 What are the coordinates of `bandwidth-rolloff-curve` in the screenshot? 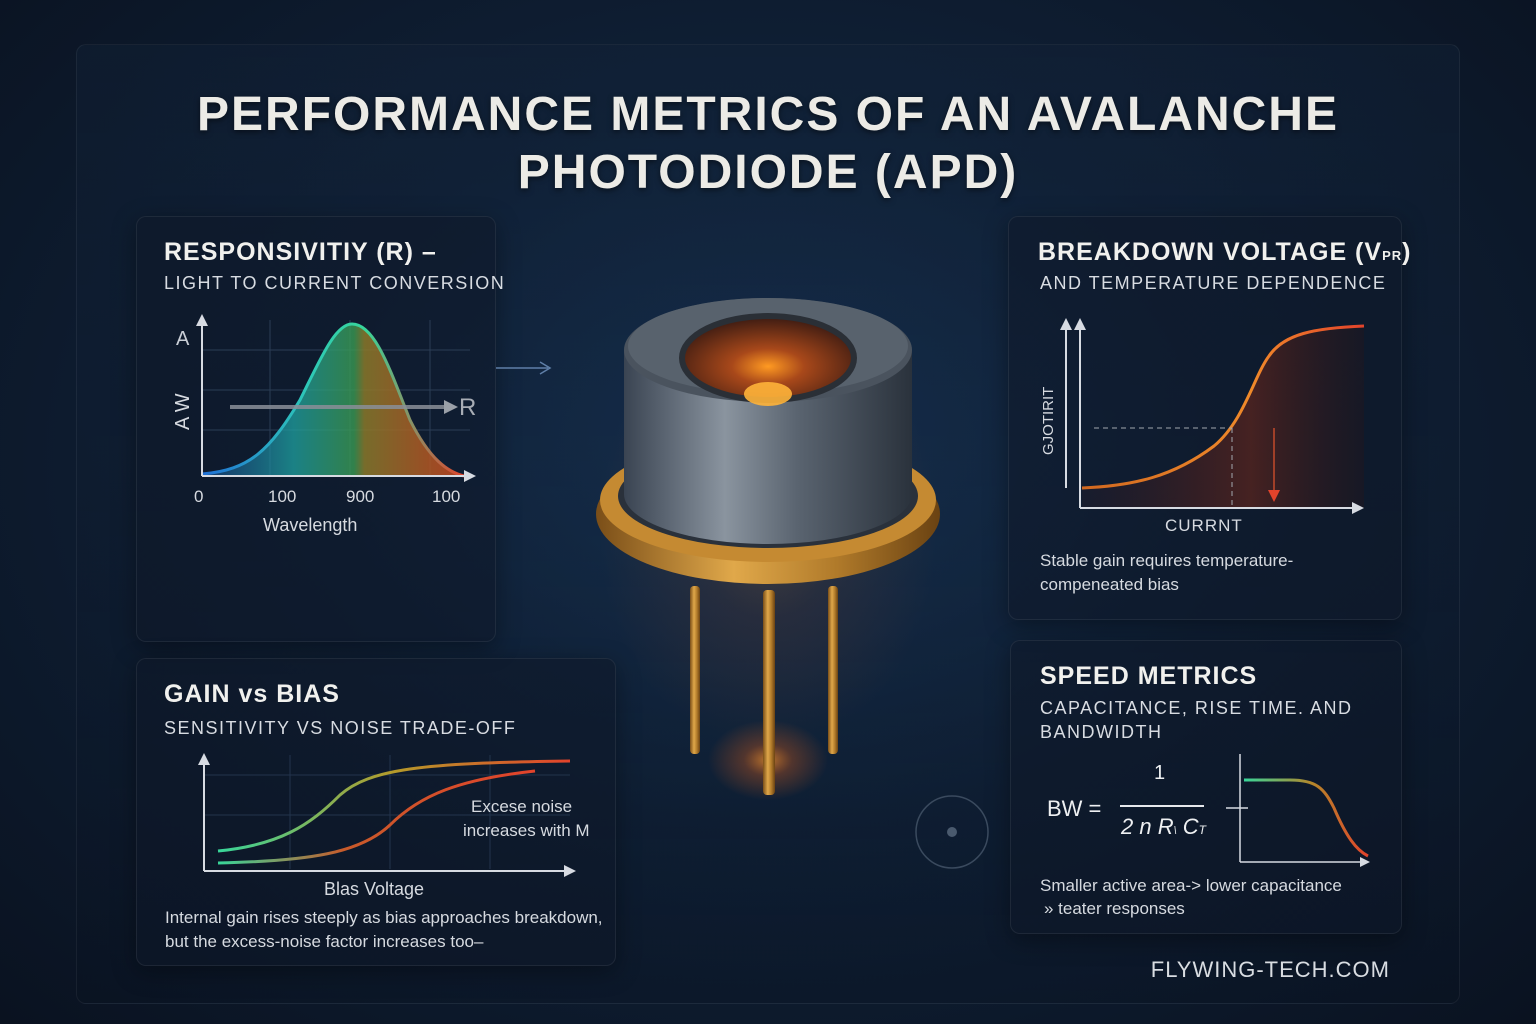 It's located at (1306, 818).